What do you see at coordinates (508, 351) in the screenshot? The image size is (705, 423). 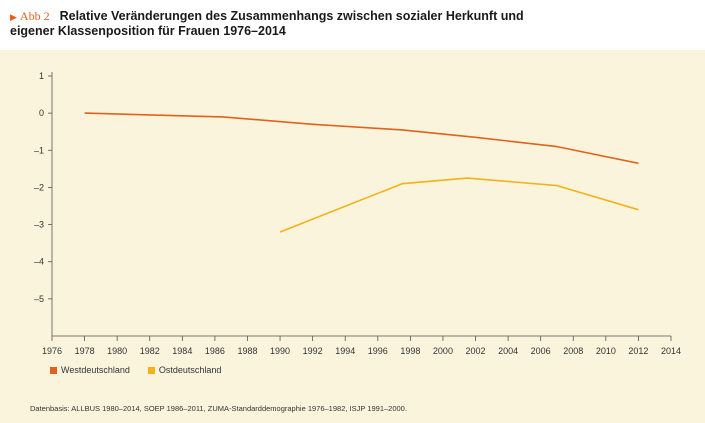 I see `x-tick-label: 2004` at bounding box center [508, 351].